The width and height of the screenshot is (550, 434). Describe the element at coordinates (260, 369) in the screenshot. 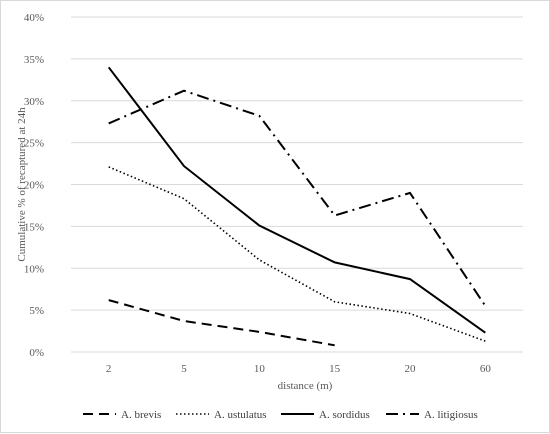

I see `x-tick-label: 10` at that location.